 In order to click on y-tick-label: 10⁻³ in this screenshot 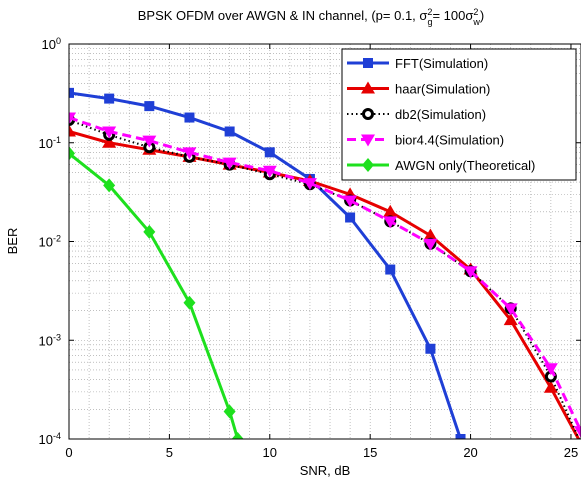, I will do `click(50, 340)`.